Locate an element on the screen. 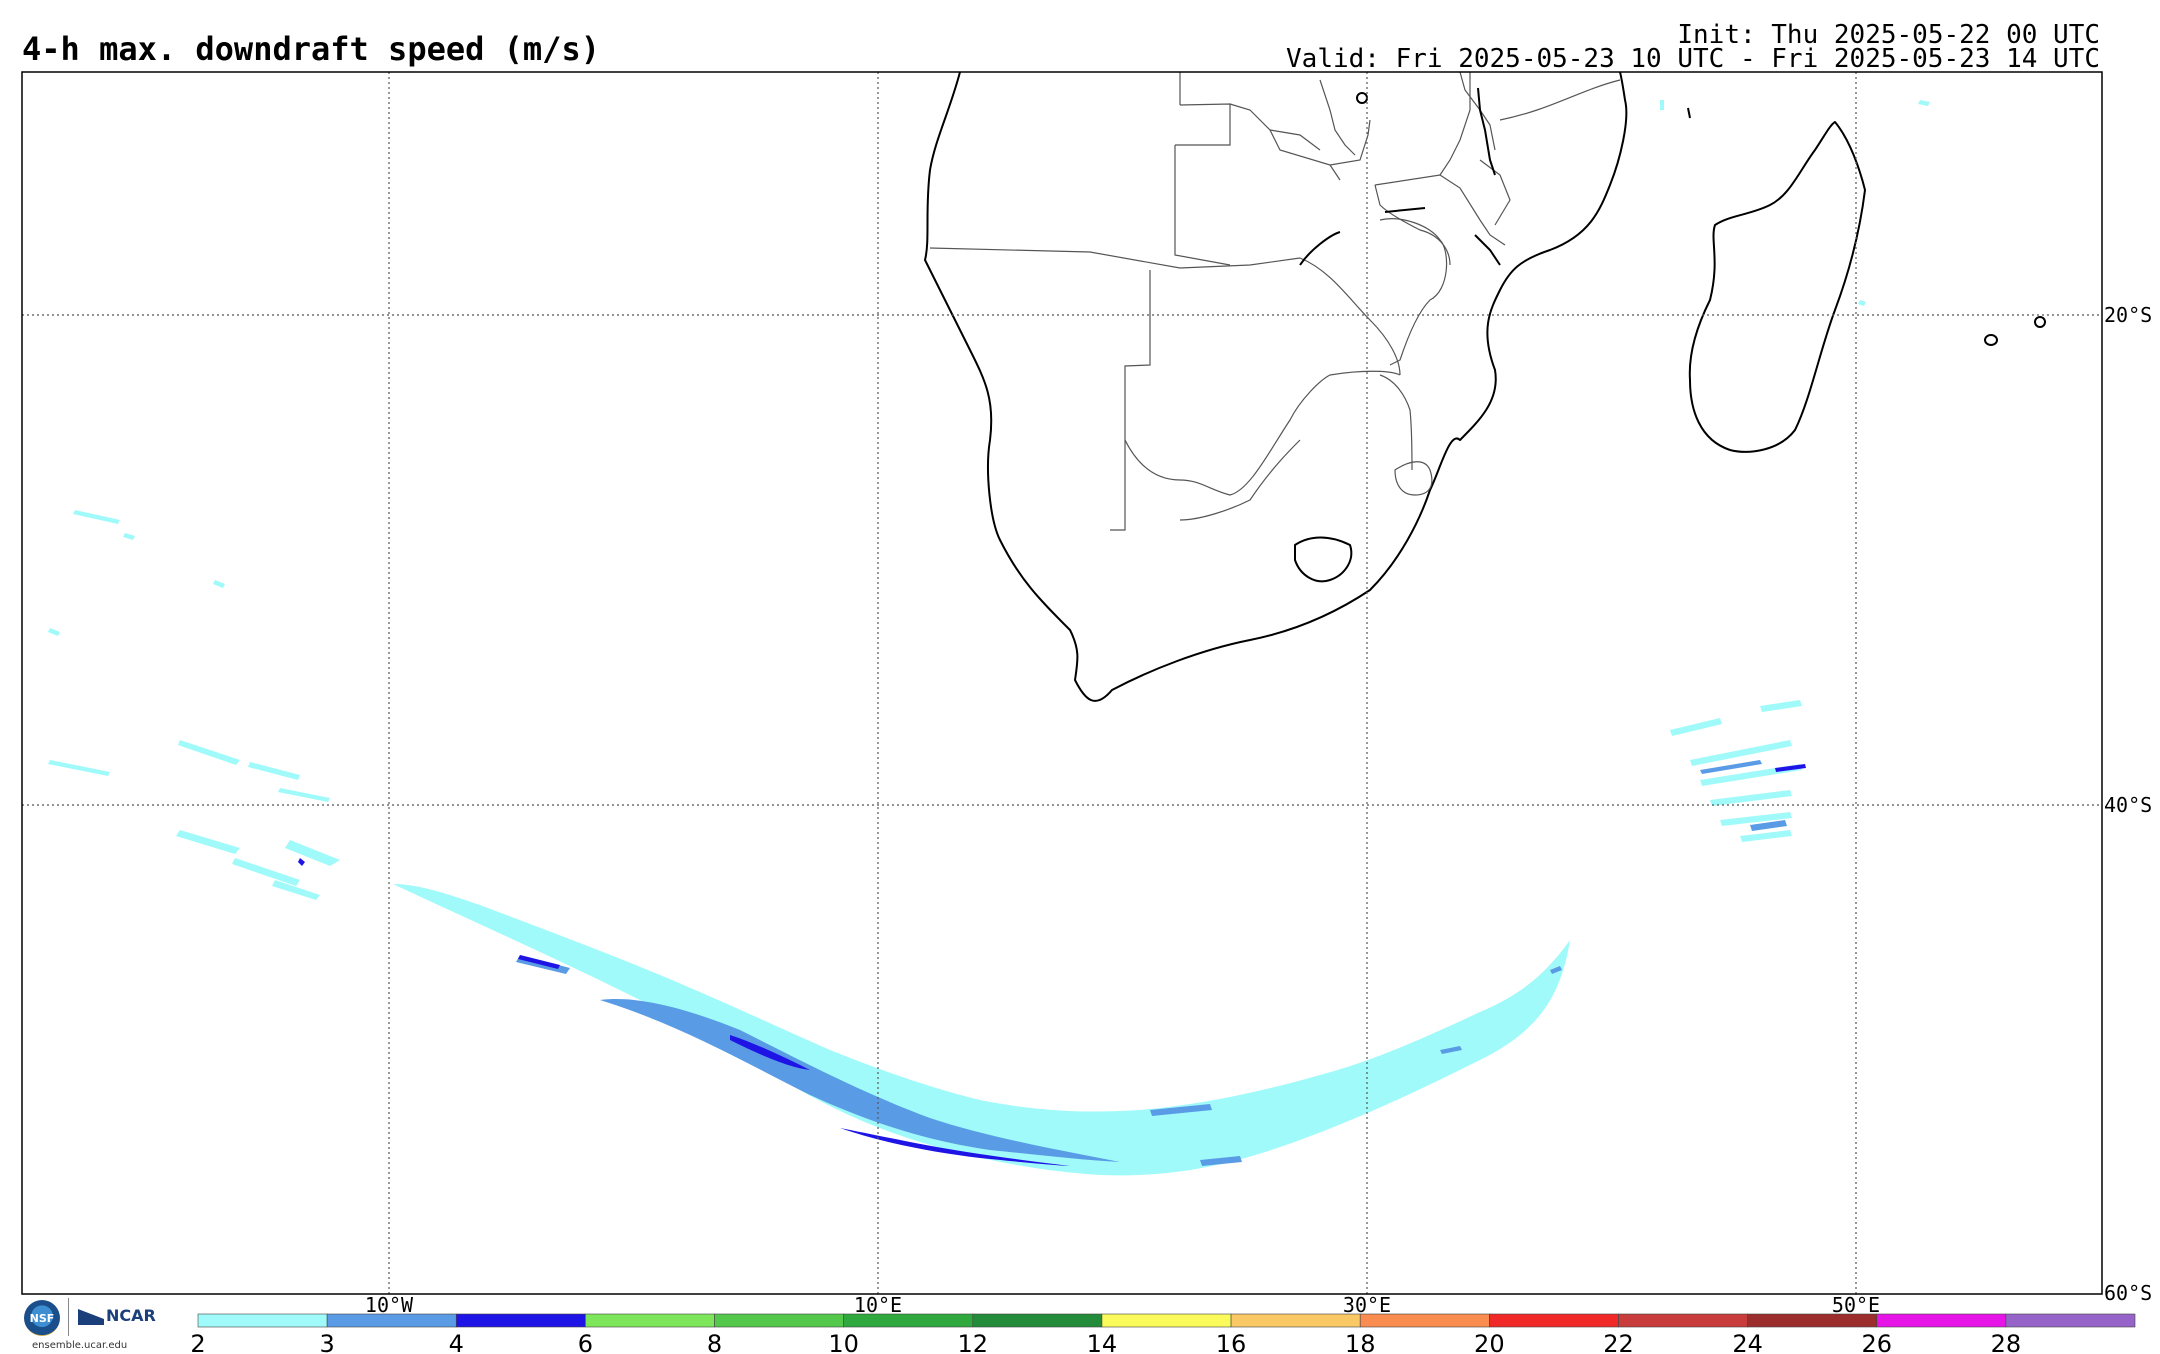  colorbar-tick-label: 16 is located at coordinates (1231, 1342).